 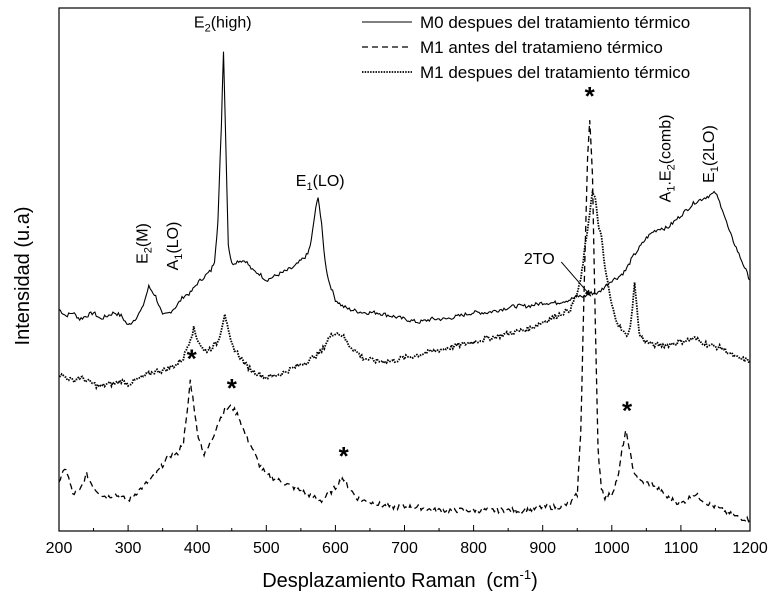 I want to click on peak-label: E2(high), so click(x=223, y=24).